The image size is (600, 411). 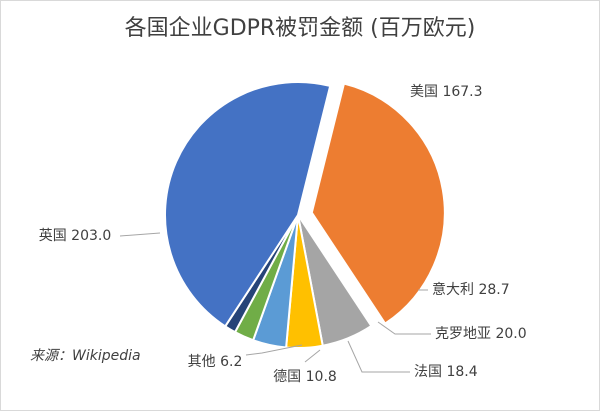 I want to click on data-label-3: 克罗地亚 20.0, so click(x=481, y=334).